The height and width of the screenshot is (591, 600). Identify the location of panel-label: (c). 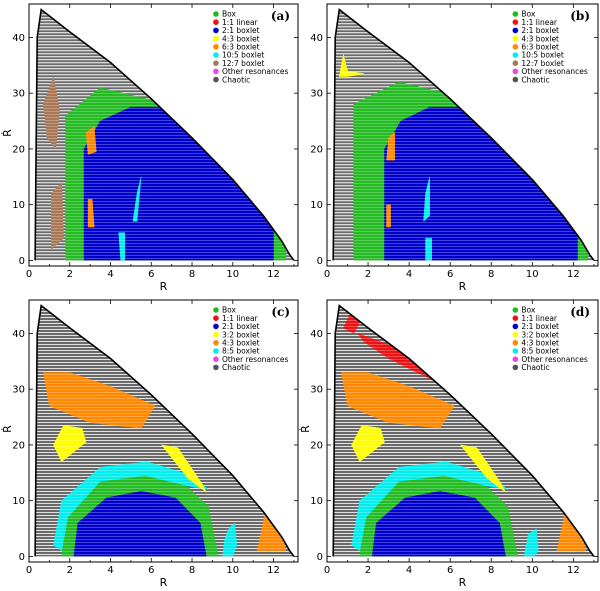
(280, 312).